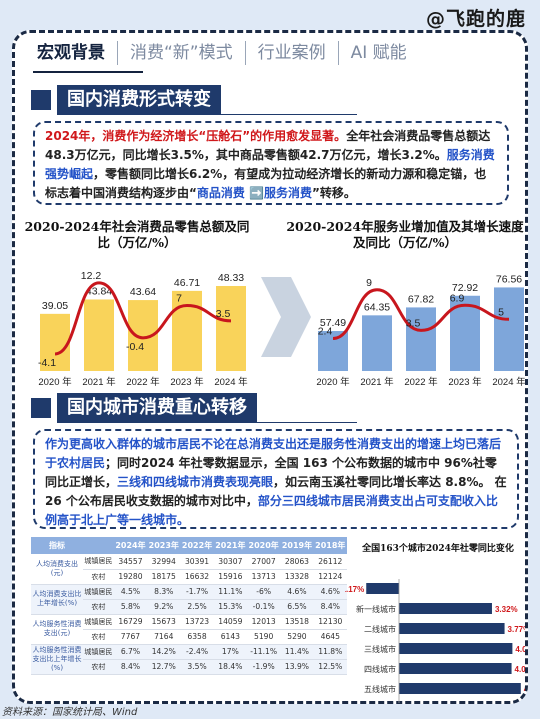 This screenshot has height=719, width=540. What do you see at coordinates (333, 323) in the screenshot?
I see `chart2-bar-label-0: 57.49` at bounding box center [333, 323].